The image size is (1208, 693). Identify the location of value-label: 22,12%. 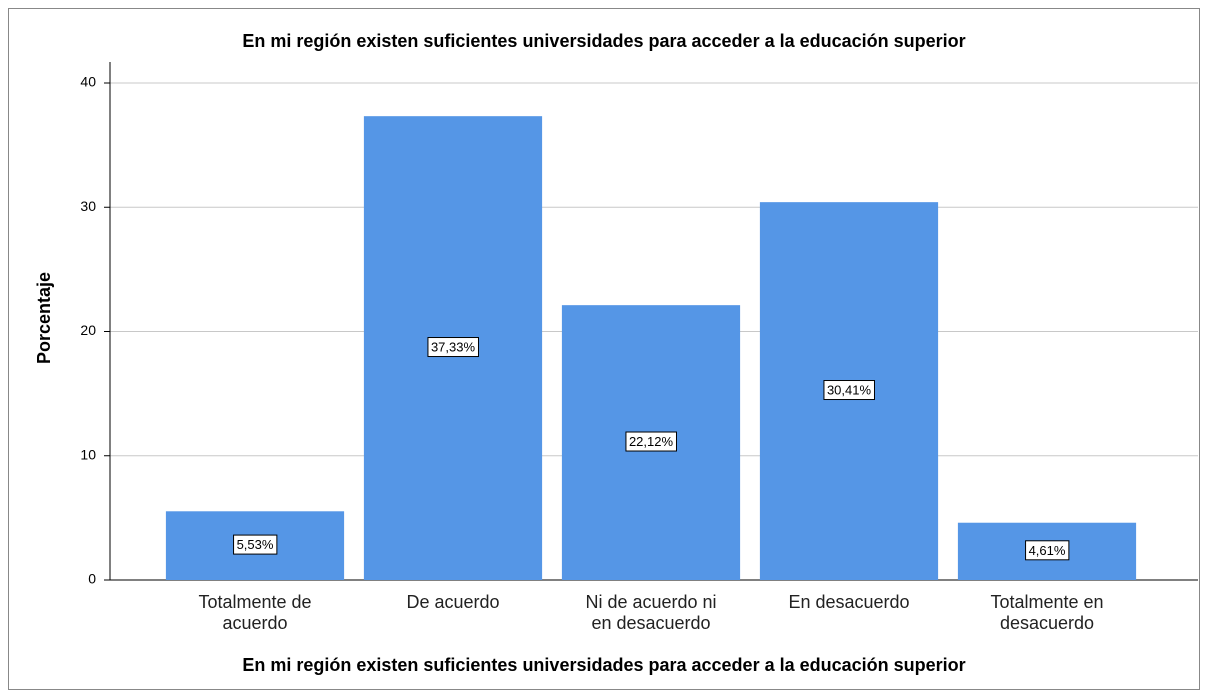
(651, 441).